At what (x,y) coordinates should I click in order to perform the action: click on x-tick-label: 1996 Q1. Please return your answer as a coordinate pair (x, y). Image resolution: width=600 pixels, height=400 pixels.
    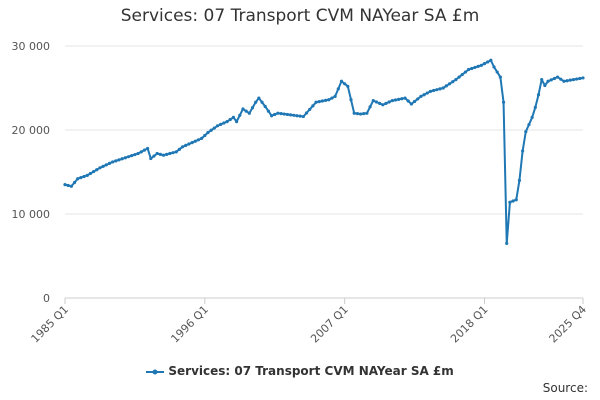
    Looking at the image, I should click on (189, 324).